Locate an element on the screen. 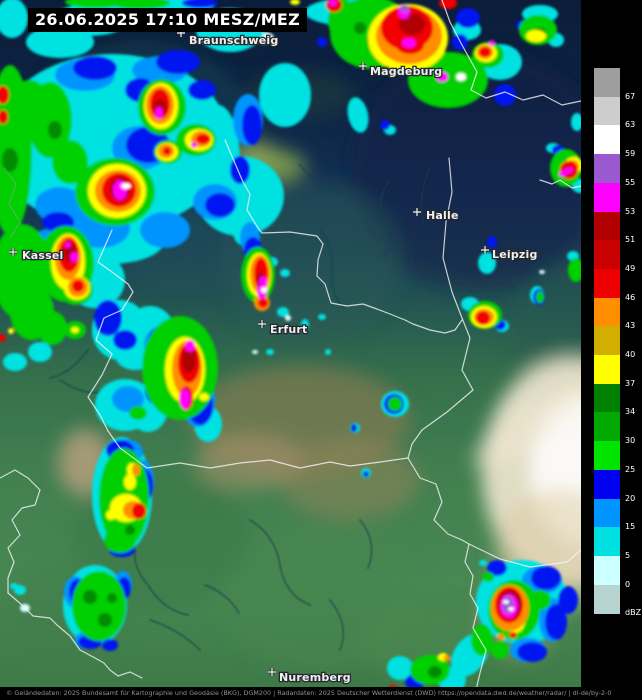 Image resolution: width=642 pixels, height=700 pixels. legend-tick-label: 34 is located at coordinates (630, 412).